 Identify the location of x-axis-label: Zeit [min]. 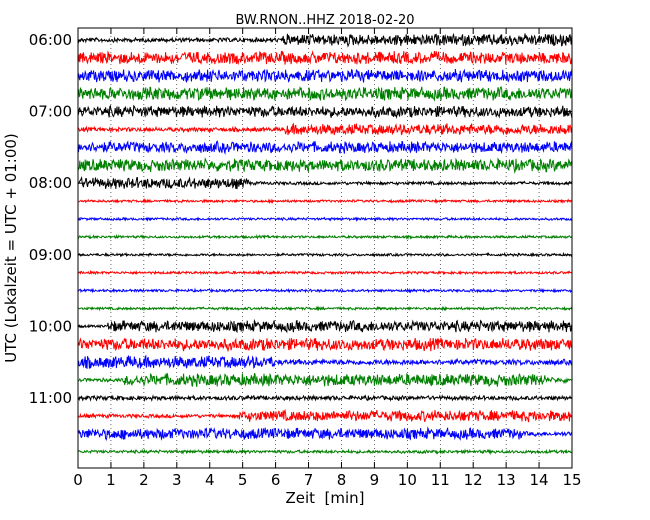
(324, 498).